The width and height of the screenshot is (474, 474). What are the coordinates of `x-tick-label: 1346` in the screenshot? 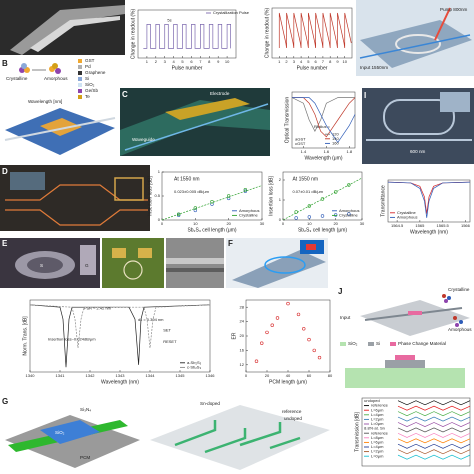 It's located at (211, 375).